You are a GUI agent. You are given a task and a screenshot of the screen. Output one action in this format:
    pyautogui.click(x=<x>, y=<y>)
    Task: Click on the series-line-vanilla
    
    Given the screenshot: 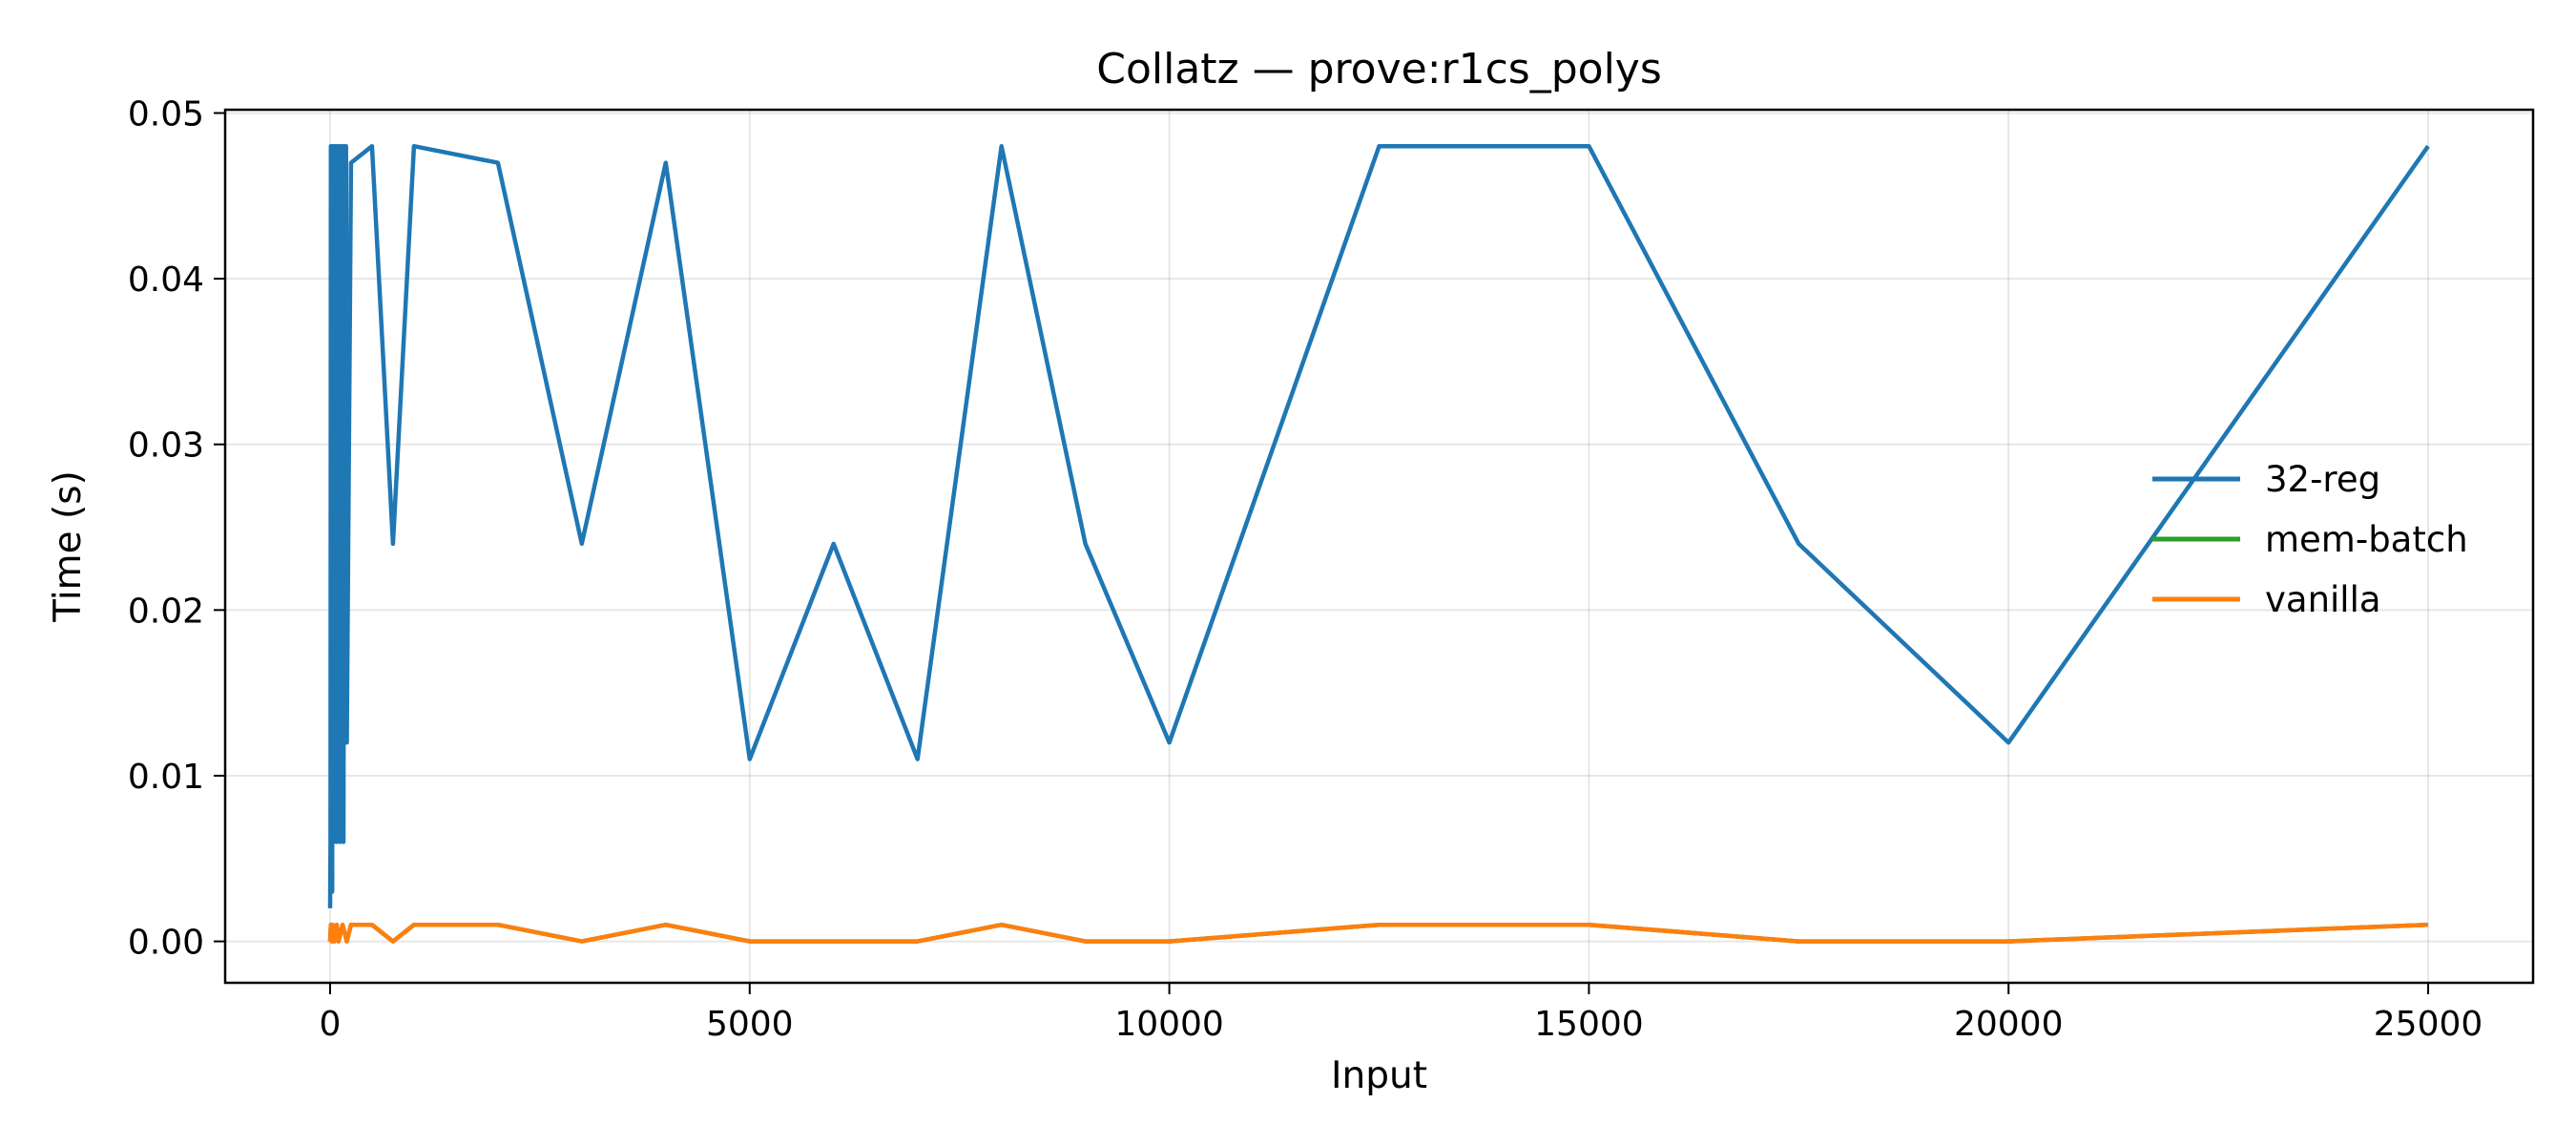 What is the action you would take?
    pyautogui.click(x=1378, y=933)
    